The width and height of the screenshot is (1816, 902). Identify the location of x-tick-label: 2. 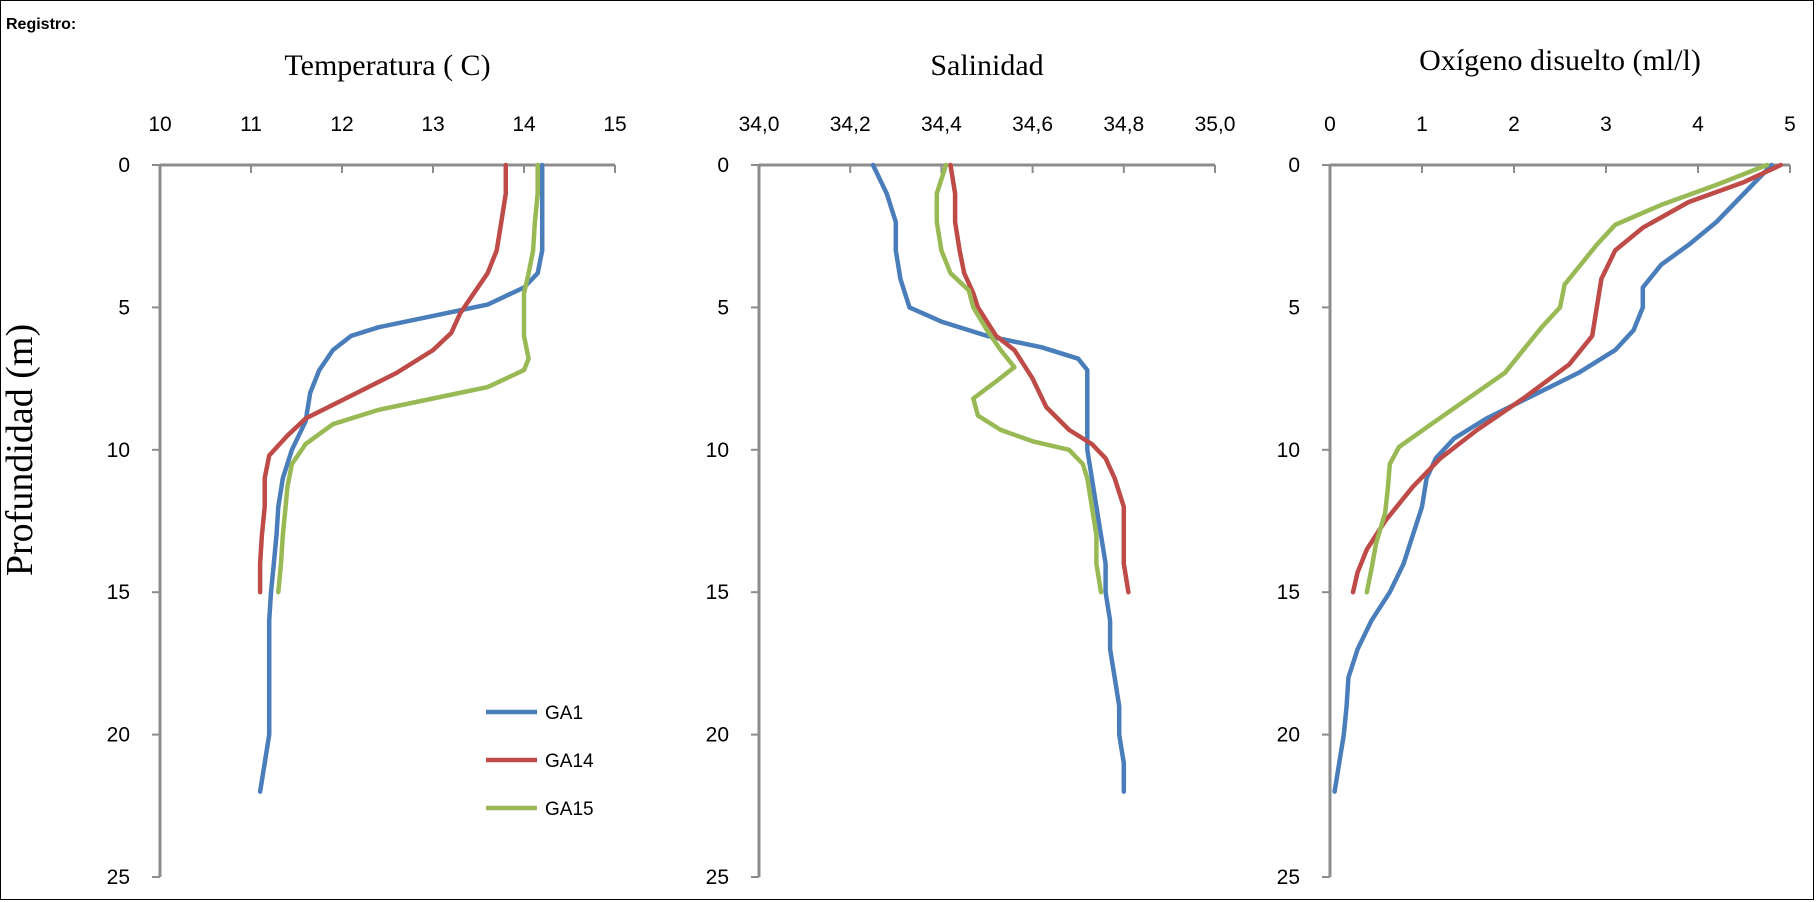
(1514, 124).